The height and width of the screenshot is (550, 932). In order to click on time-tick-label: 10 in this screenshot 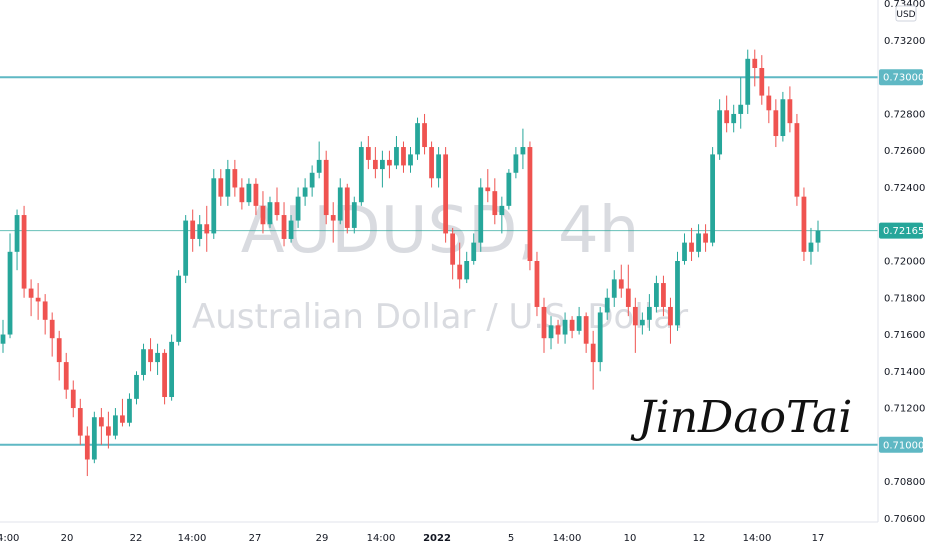, I will do `click(630, 538)`.